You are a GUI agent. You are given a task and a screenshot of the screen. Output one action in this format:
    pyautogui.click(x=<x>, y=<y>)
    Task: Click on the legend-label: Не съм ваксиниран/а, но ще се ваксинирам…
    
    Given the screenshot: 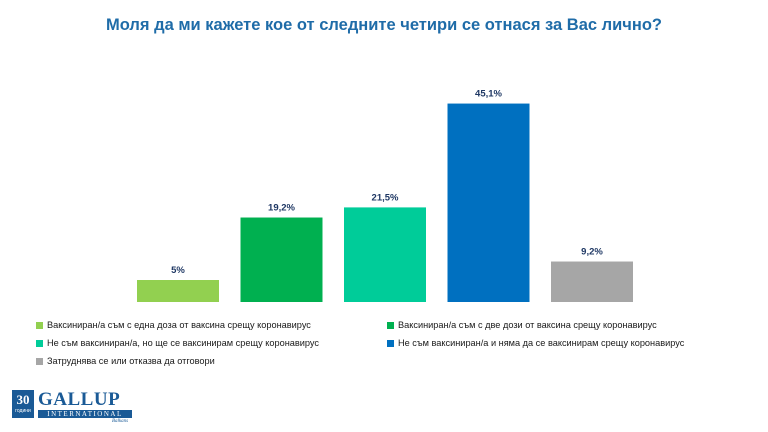 What is the action you would take?
    pyautogui.click(x=183, y=343)
    